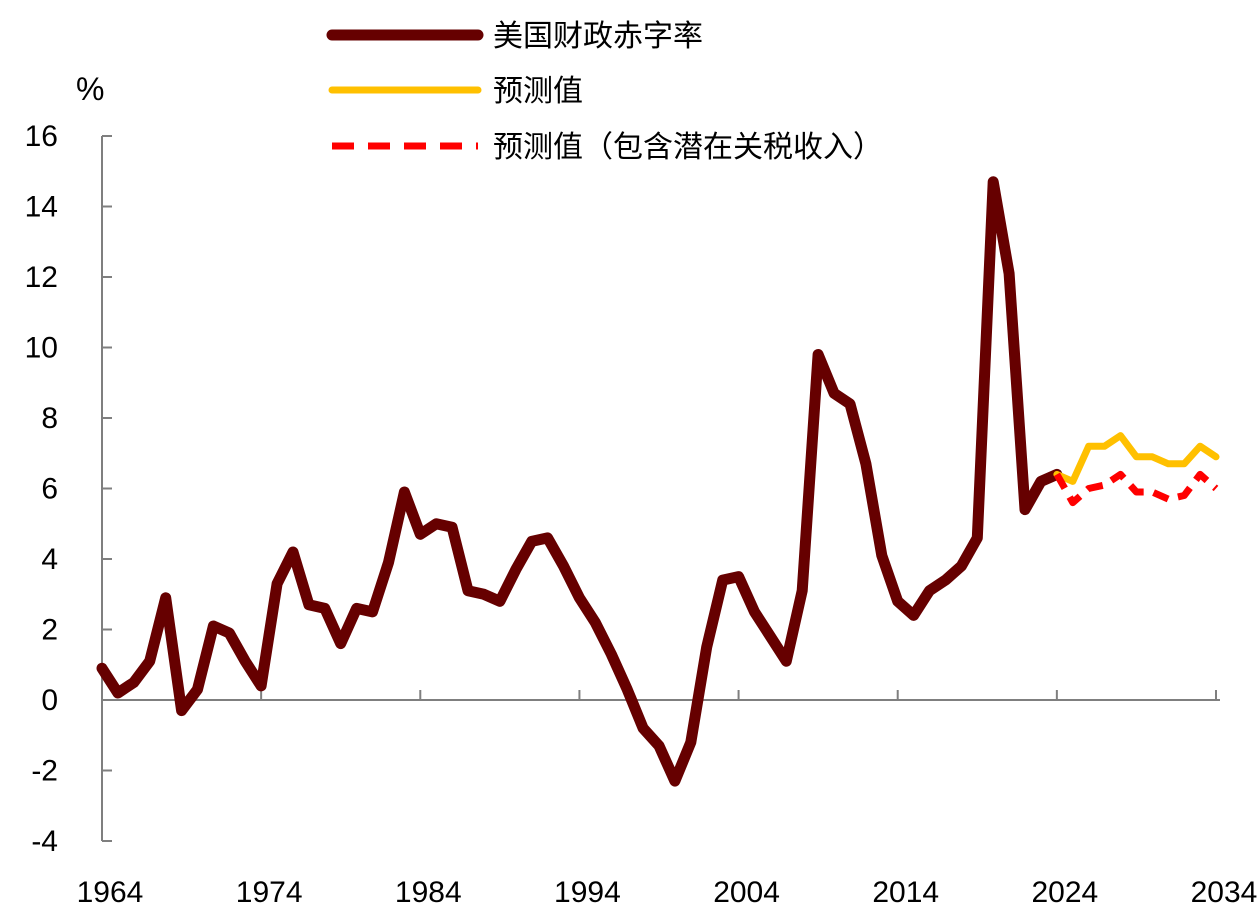  What do you see at coordinates (49, 489) in the screenshot?
I see `y-tick-label: 6` at bounding box center [49, 489].